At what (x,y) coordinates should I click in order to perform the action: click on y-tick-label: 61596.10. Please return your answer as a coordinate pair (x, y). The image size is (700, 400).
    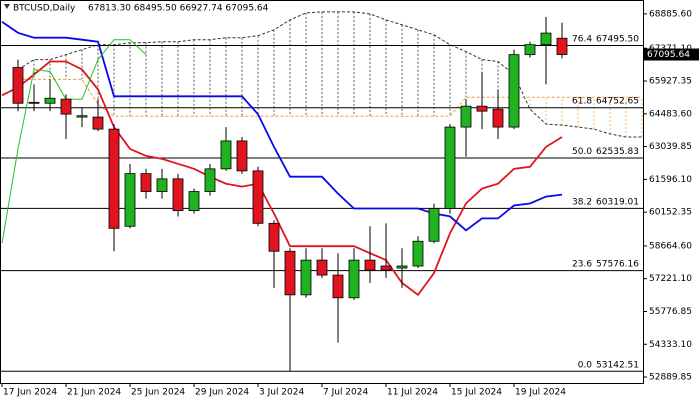
    Looking at the image, I should click on (670, 180).